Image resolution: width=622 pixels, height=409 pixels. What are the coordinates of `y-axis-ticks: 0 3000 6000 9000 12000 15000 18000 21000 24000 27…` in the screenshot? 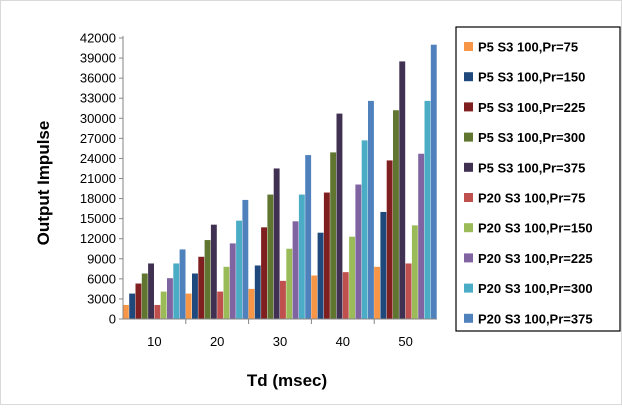 It's located at (101, 179).